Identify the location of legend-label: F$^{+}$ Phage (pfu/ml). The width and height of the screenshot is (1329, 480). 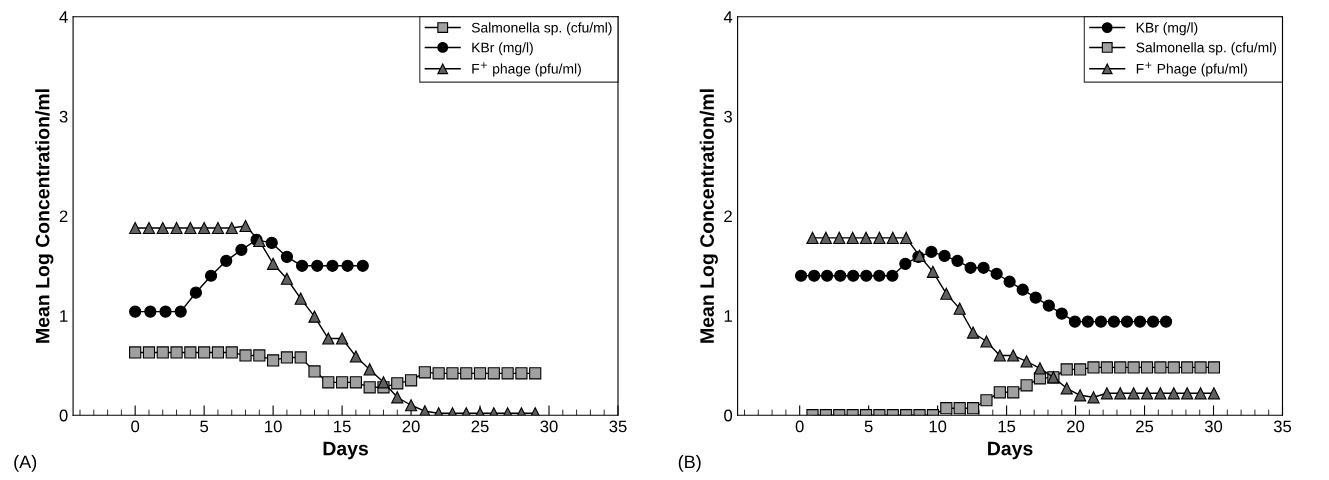
(1191, 69).